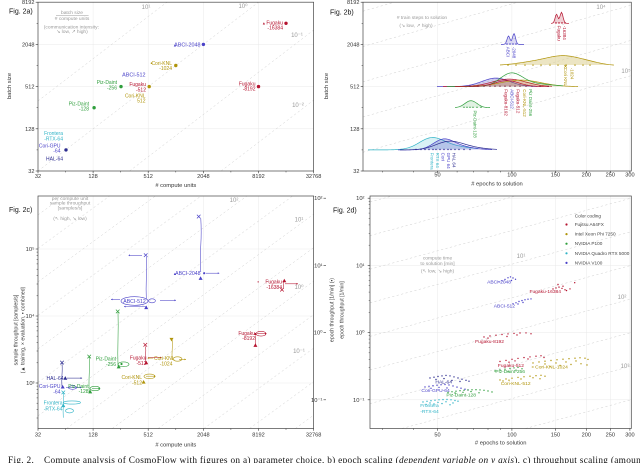 The image size is (640, 468). I want to click on svg-text: -512, so click(141, 90).